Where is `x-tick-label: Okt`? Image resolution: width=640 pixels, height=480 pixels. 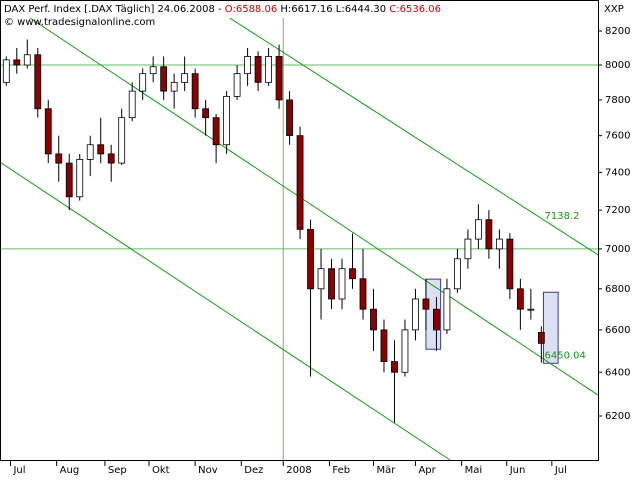
x-tick-label: Okt is located at coordinates (161, 470).